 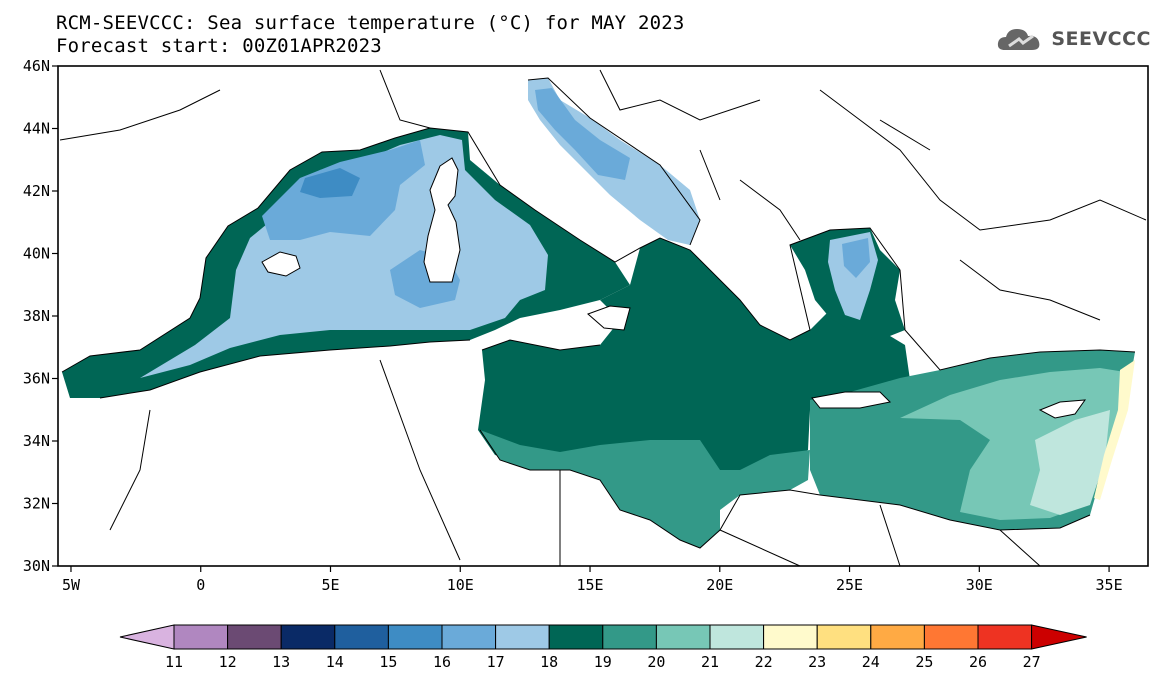 What do you see at coordinates (442, 220) in the screenshot?
I see `corsica-sardinia` at bounding box center [442, 220].